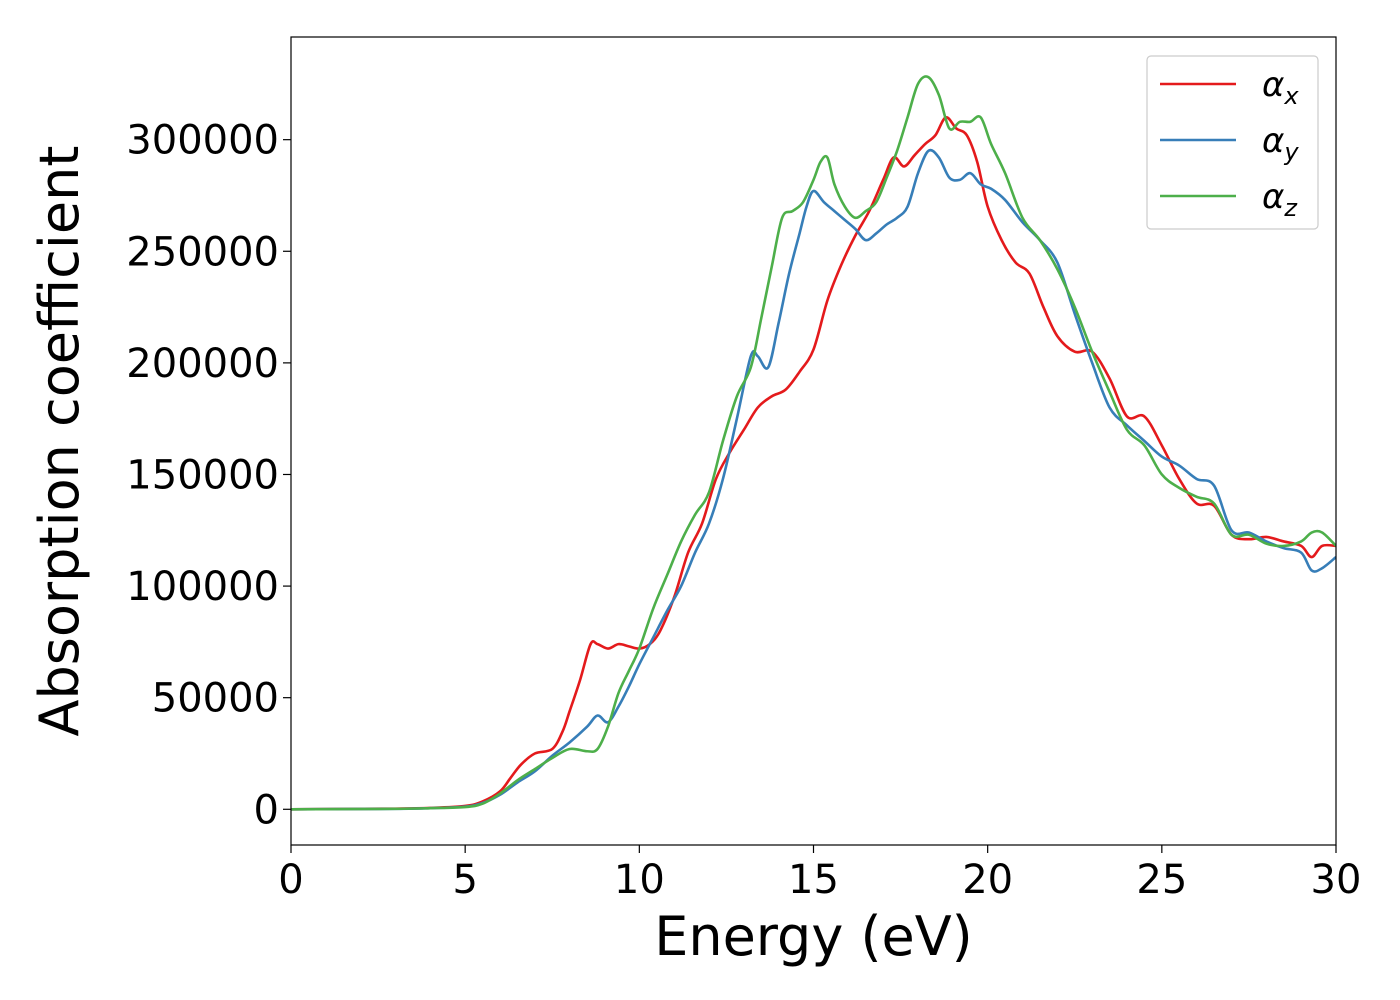 Image resolution: width=1400 pixels, height=1000 pixels. Describe the element at coordinates (464, 880) in the screenshot. I see `x-tick-label: 5` at that location.